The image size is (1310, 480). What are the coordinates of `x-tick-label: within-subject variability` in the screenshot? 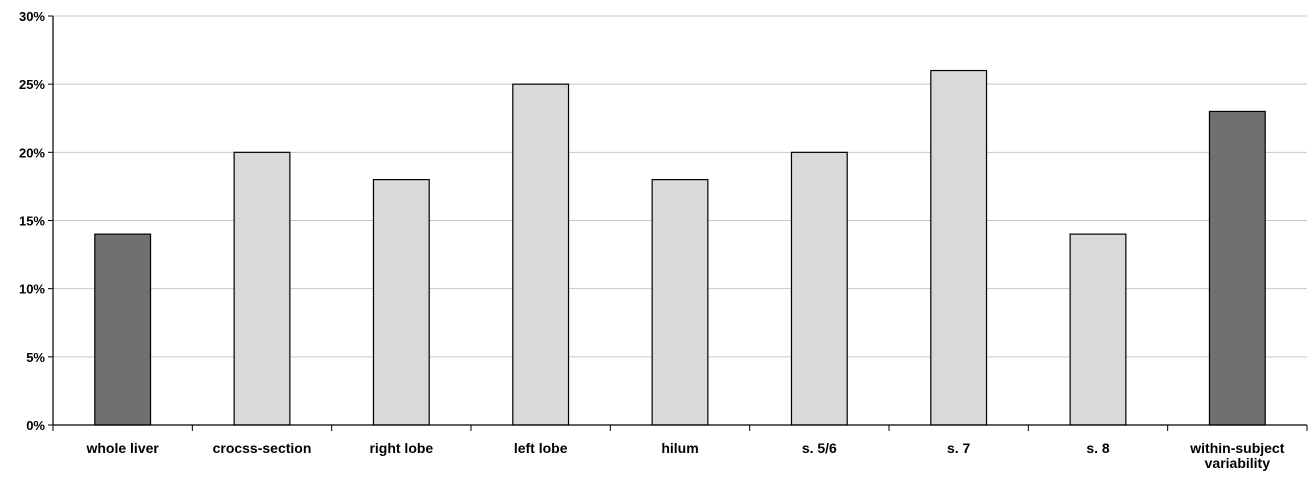 It's located at (1236, 455).